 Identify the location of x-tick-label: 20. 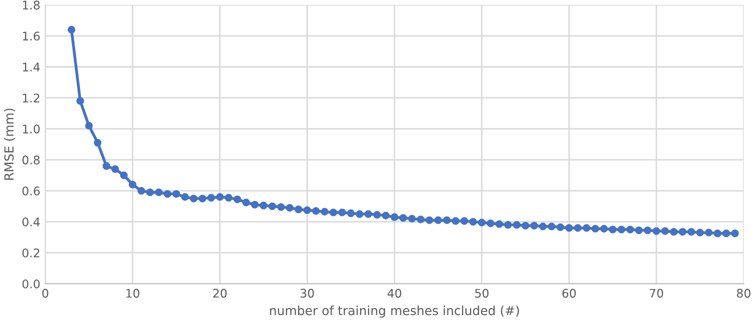
(220, 293).